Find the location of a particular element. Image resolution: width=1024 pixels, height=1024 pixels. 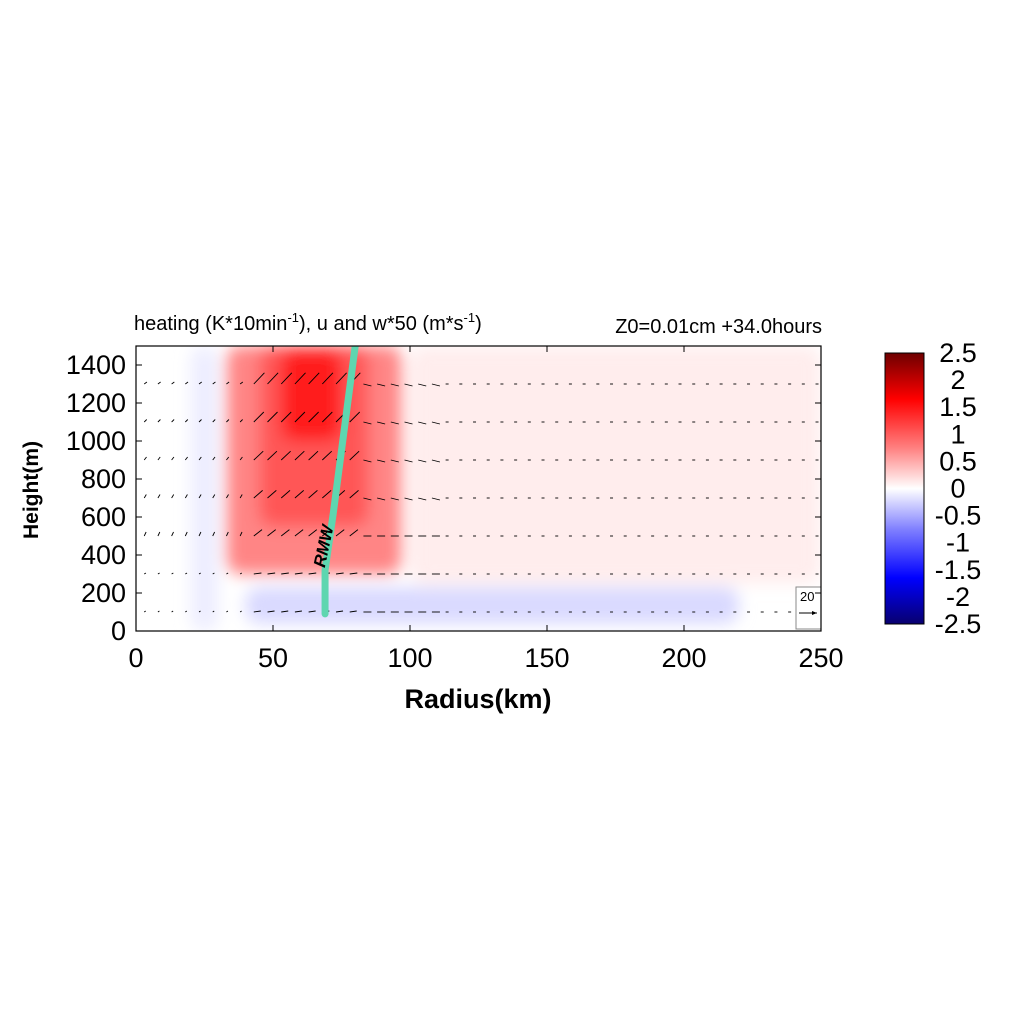

colorbar-tick-label: -1 is located at coordinates (958, 543).